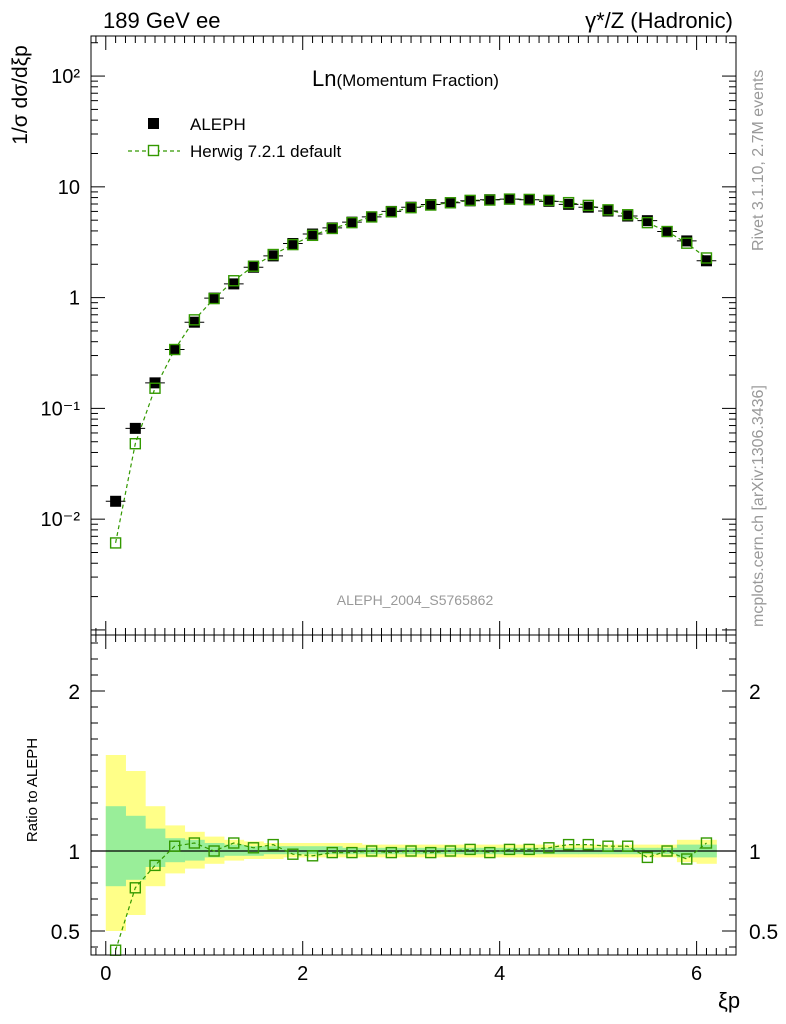 Image resolution: width=786 pixels, height=1024 pixels. Describe the element at coordinates (755, 852) in the screenshot. I see `ratio-ytick-label-right: 1` at that location.